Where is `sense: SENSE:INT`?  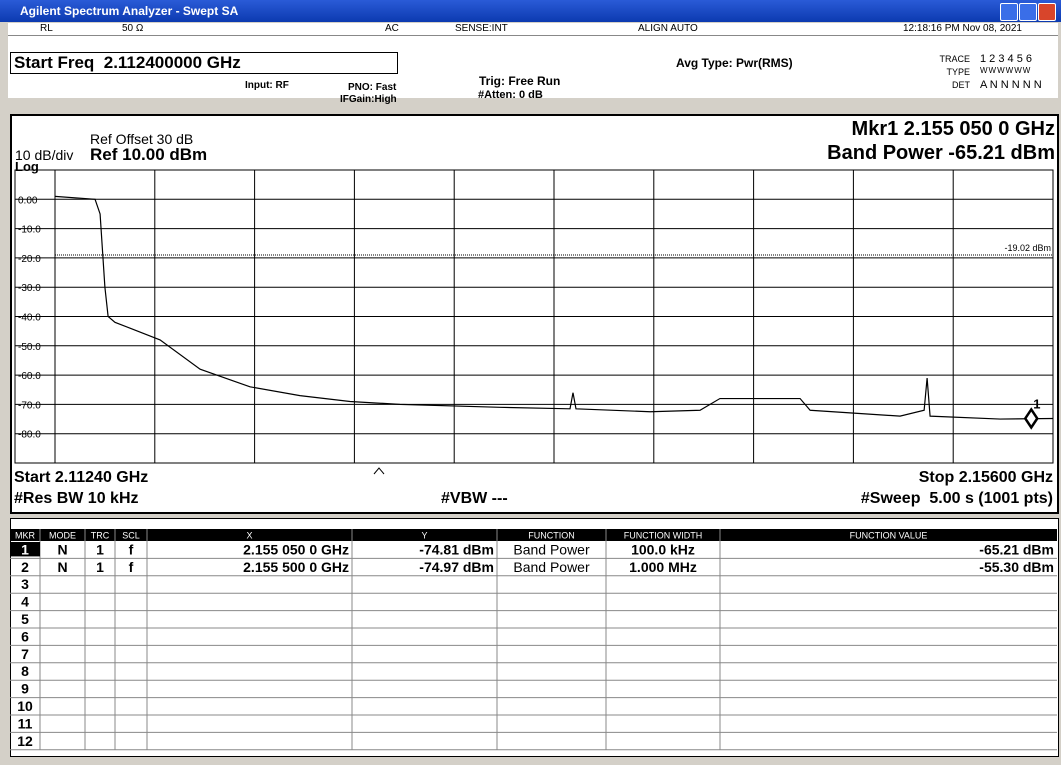
sense: SENSE:INT is located at coordinates (481, 28).